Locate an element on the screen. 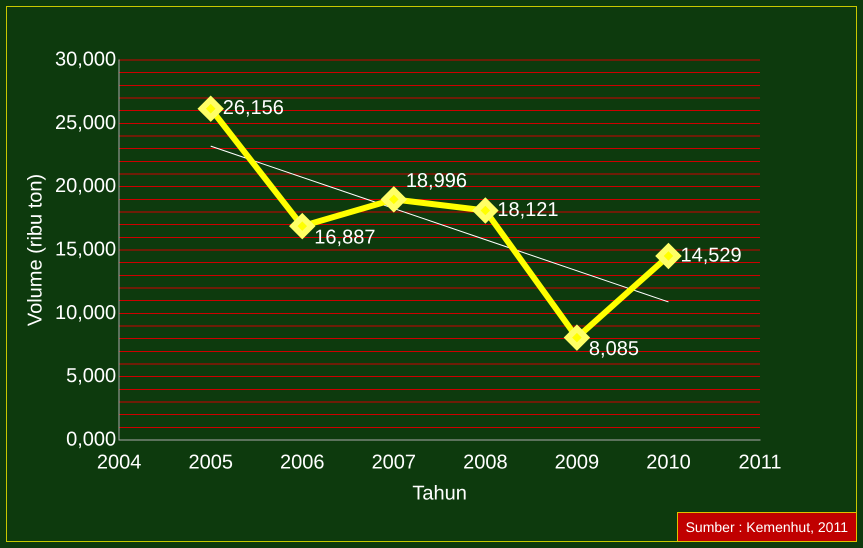 Image resolution: width=863 pixels, height=548 pixels. x-tick-label: 2009 is located at coordinates (577, 463).